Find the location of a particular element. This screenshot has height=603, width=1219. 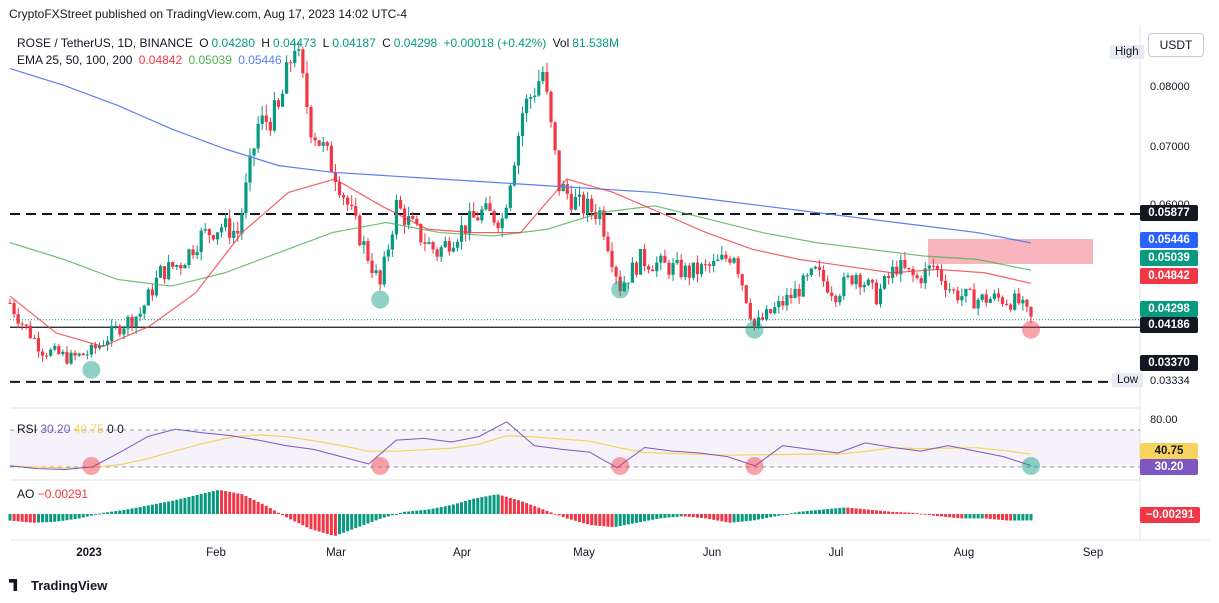

rsi-markers is located at coordinates (561, 466).